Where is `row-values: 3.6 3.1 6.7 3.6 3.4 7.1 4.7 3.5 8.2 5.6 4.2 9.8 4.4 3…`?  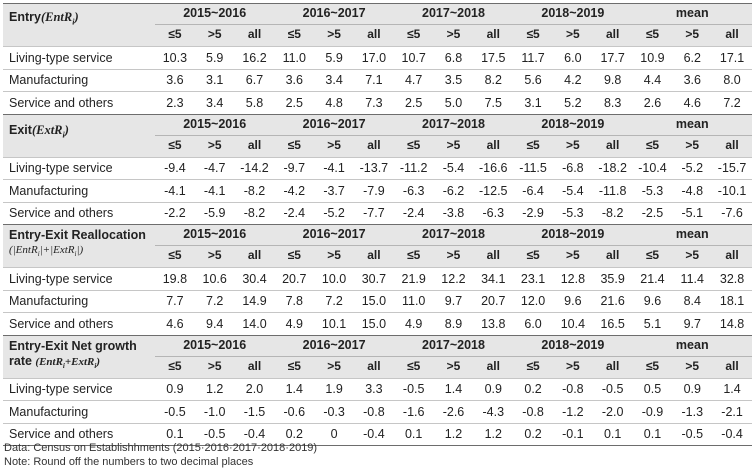
row-values: 3.6 3.1 6.7 3.6 3.4 7.1 4.7 3.5 8.2 5.6 4.2 9.8 4.4 3… is located at coordinates (453, 80).